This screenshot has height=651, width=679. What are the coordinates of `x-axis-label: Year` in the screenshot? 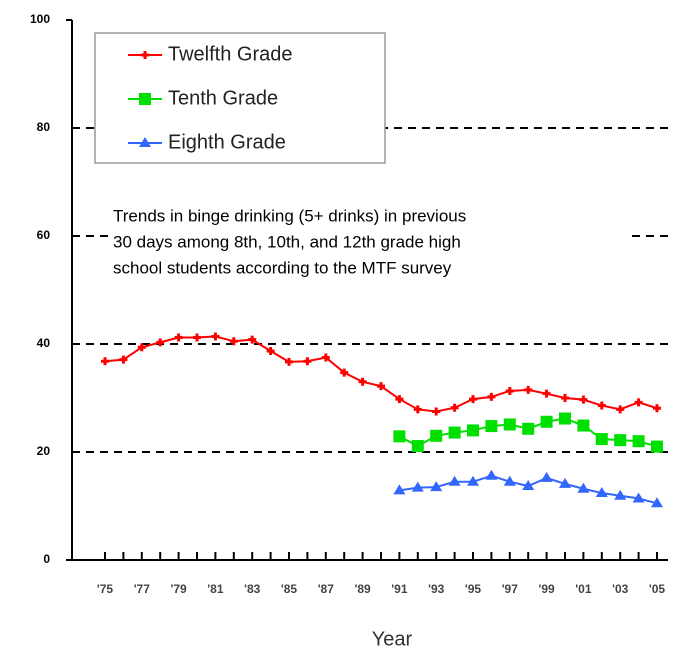 It's located at (392, 639).